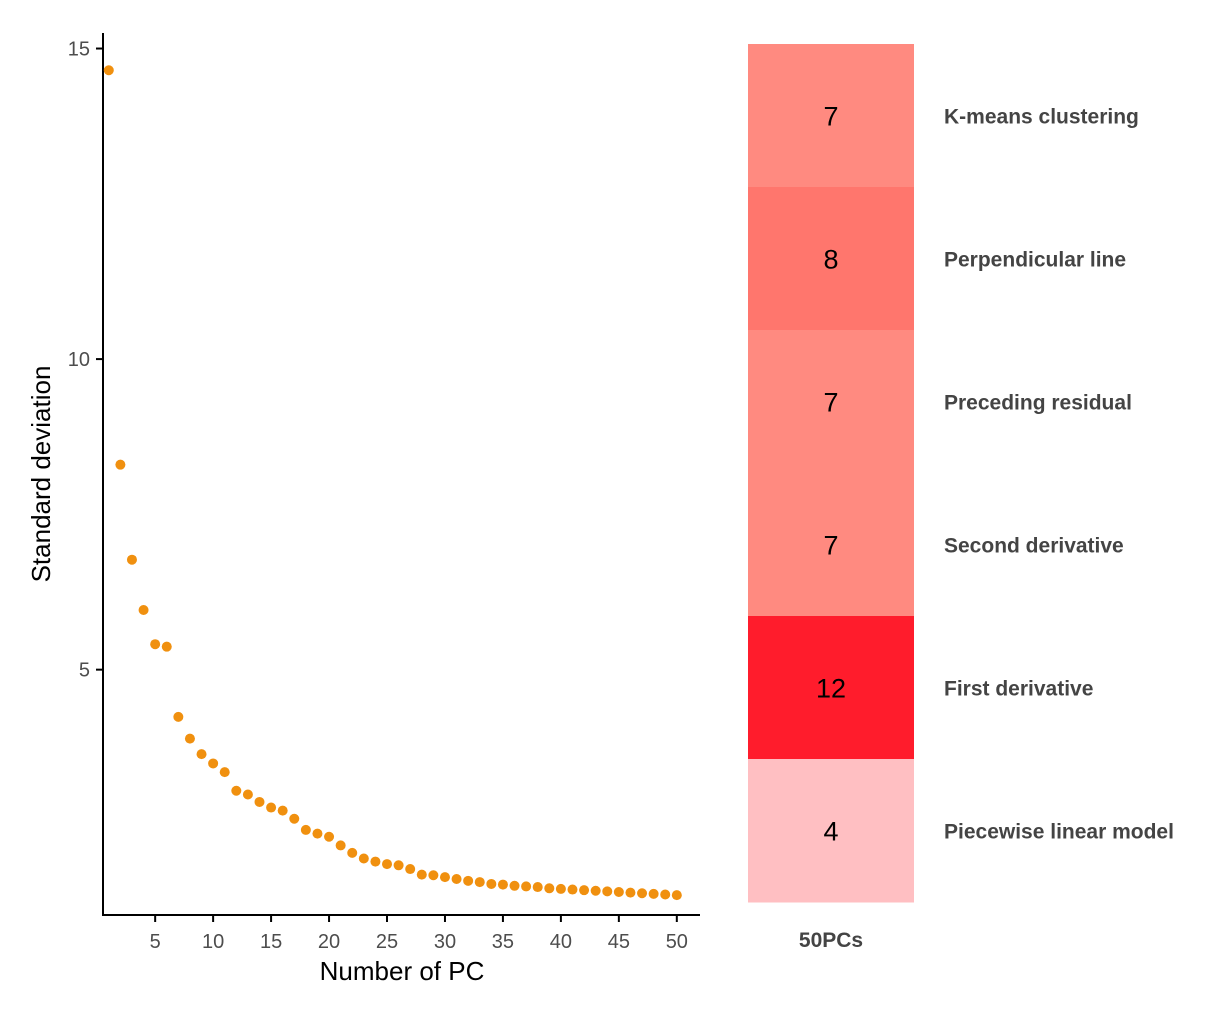  I want to click on x-tick-label: 10, so click(213, 942).